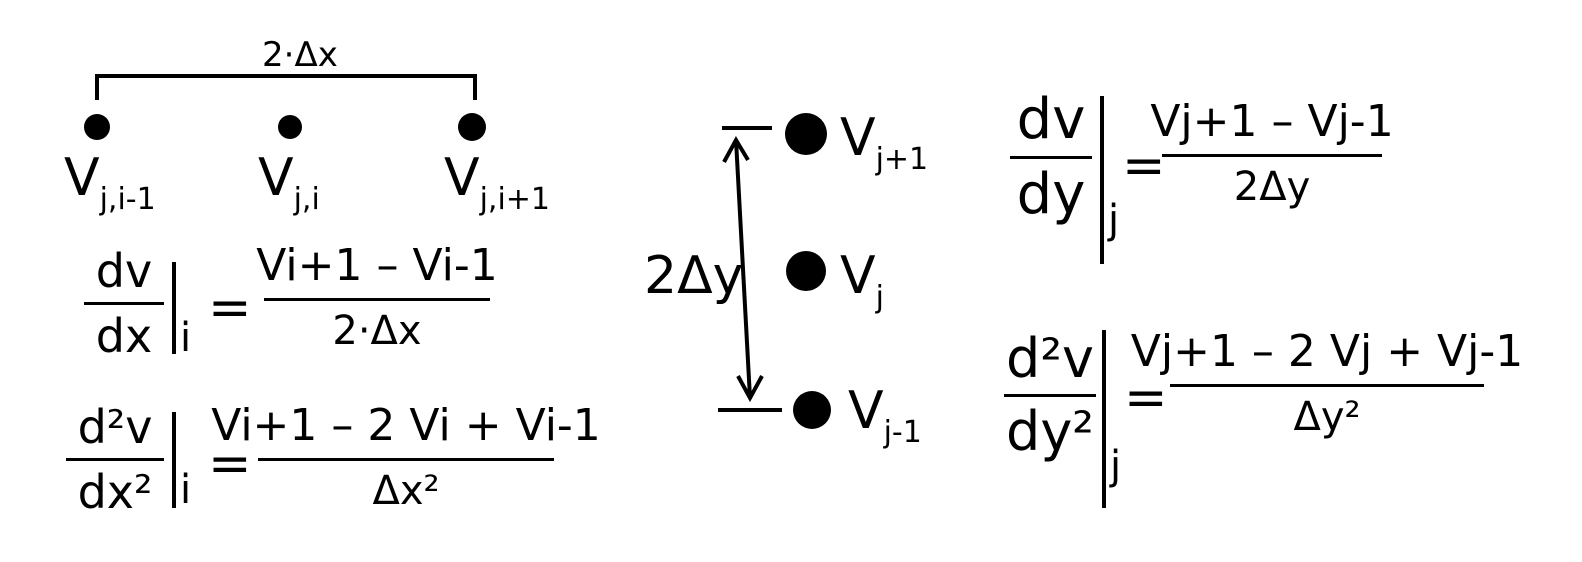 The height and width of the screenshot is (562, 1582). What do you see at coordinates (1272, 121) in the screenshot?
I see `rhs-numerator: Vj+1 – Vj-1` at bounding box center [1272, 121].